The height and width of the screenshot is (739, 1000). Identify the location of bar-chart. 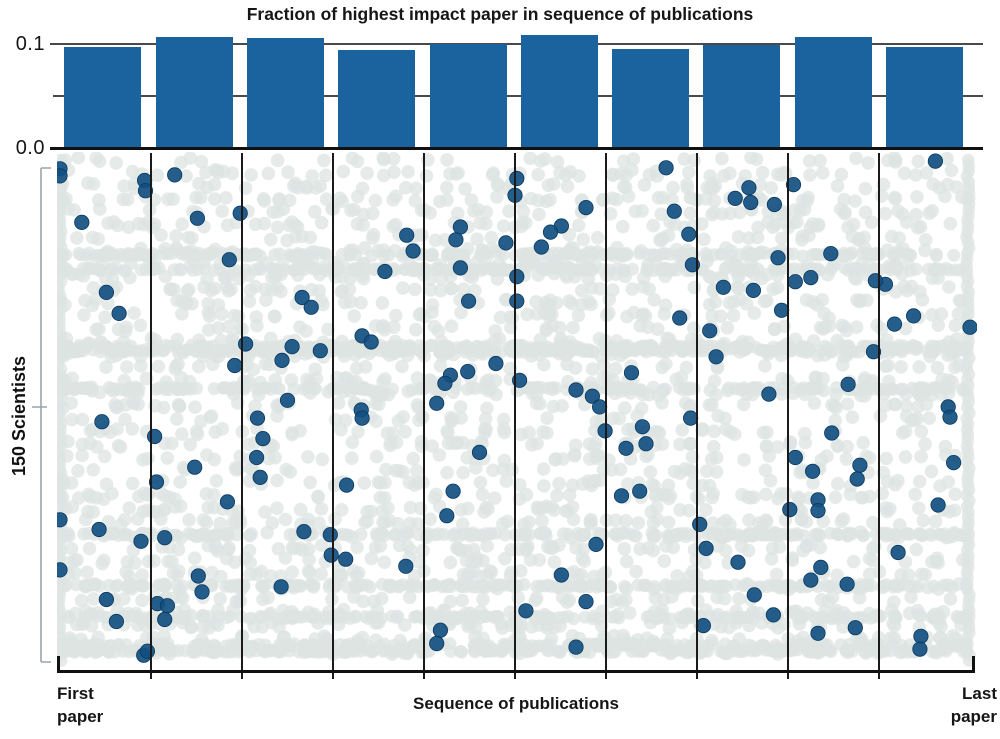
(516, 88).